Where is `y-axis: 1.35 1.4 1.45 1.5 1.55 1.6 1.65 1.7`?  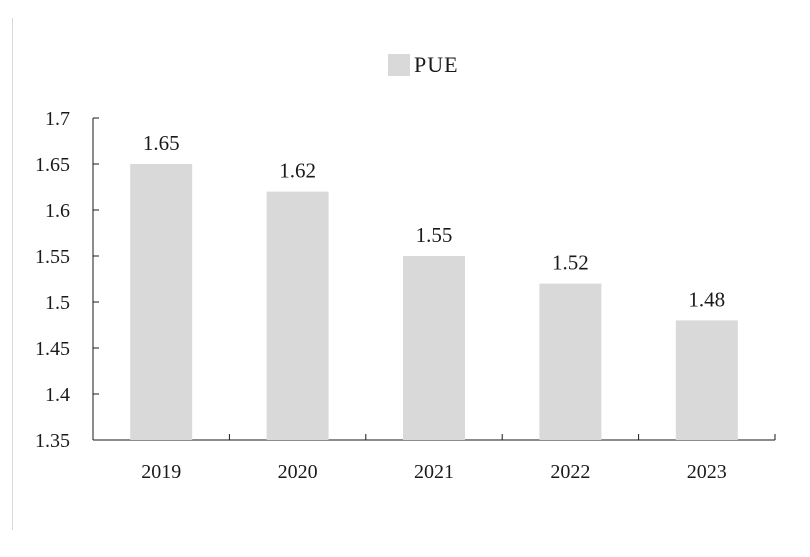
y-axis: 1.35 1.4 1.45 1.5 1.55 1.6 1.65 1.7 is located at coordinates (67, 280).